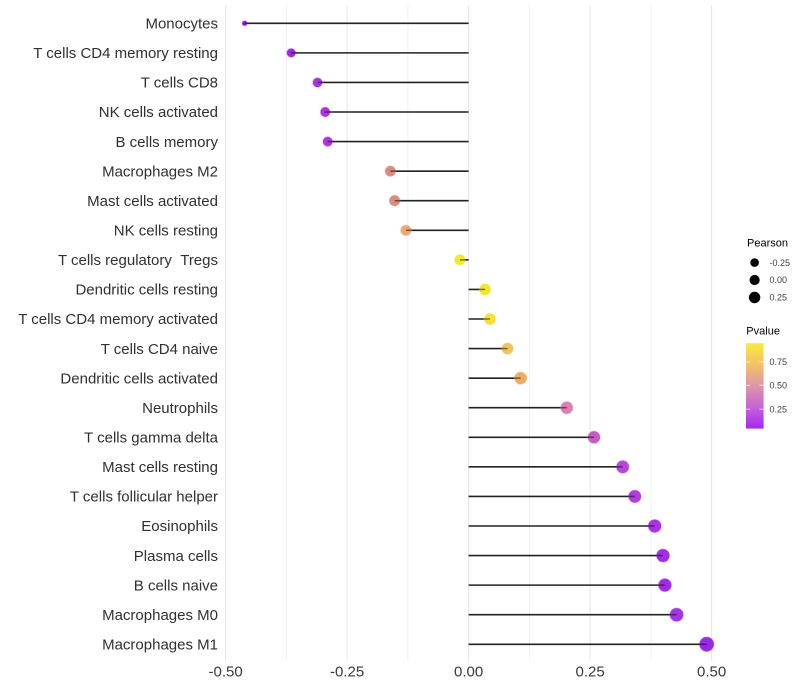 This screenshot has height=700, width=800. Describe the element at coordinates (160, 615) in the screenshot. I see `svg-text: Macrophages M0` at that location.